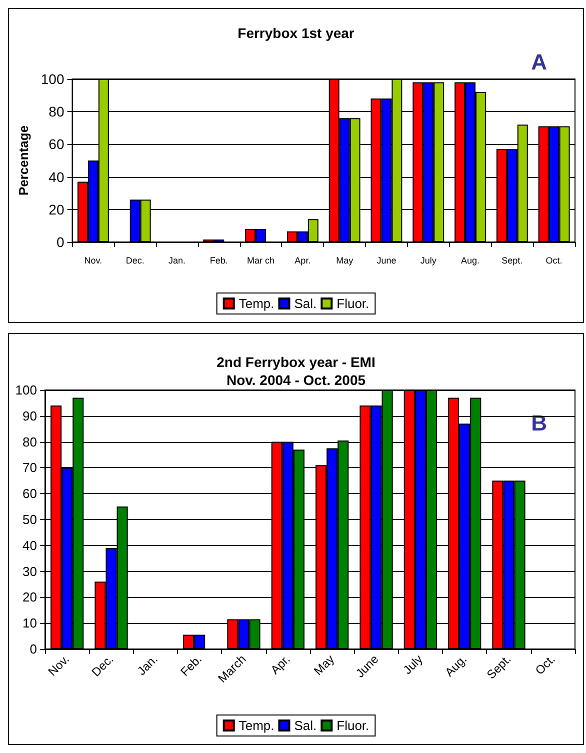 This screenshot has height=753, width=586. What do you see at coordinates (296, 33) in the screenshot?
I see `chart-title: Ferrybox 1st year` at bounding box center [296, 33].